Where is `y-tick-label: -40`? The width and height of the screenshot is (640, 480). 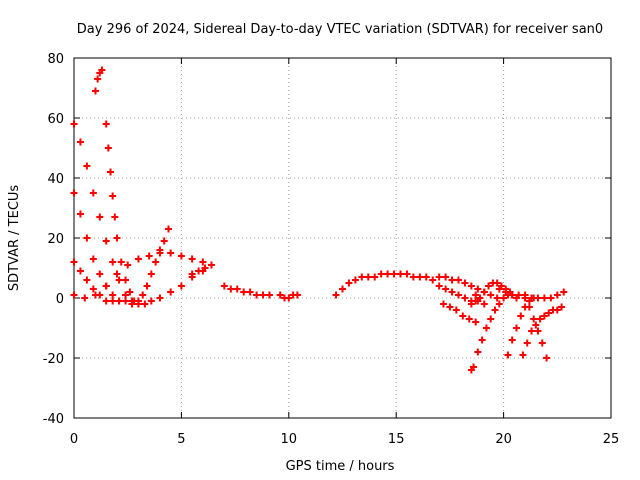 y-tick-label: -40 is located at coordinates (53, 419).